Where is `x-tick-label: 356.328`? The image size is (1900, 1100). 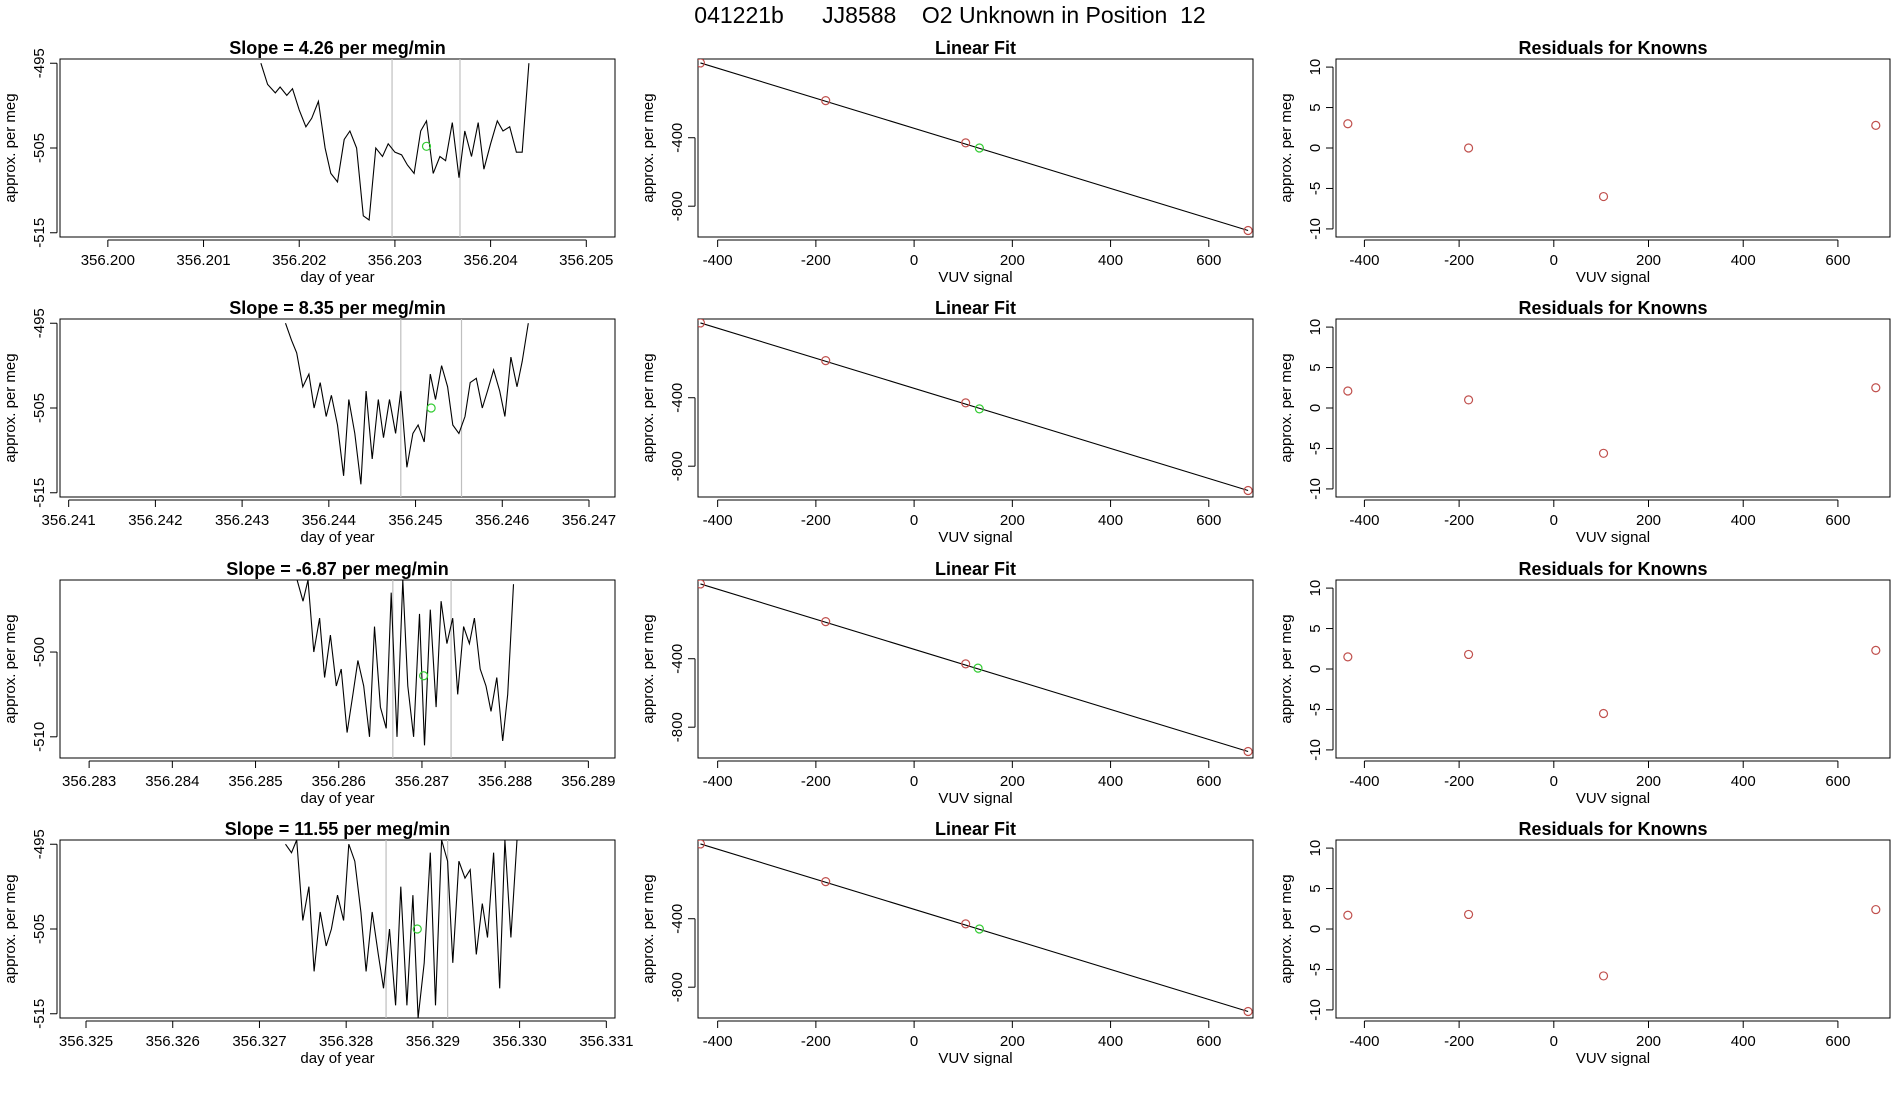 x-tick-label: 356.328 is located at coordinates (346, 1041).